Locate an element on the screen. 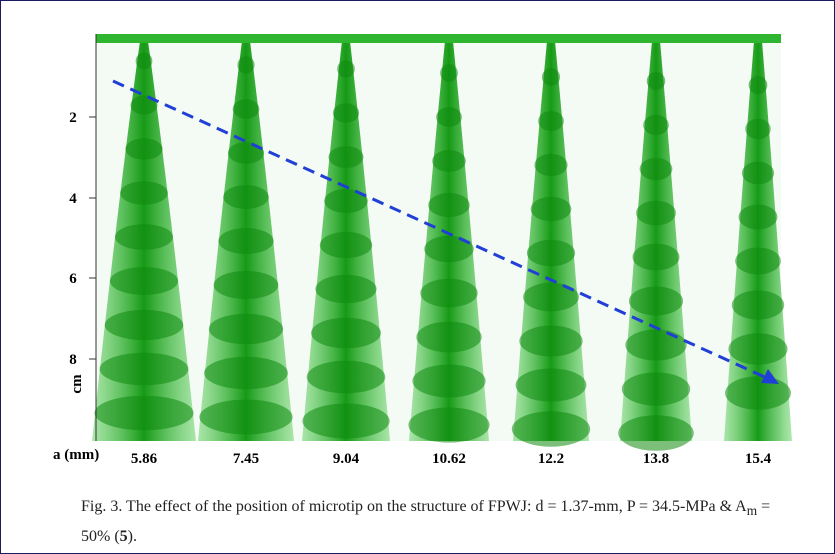 Image resolution: width=835 pixels, height=554 pixels. x-tick-label: 9.04 is located at coordinates (346, 459).